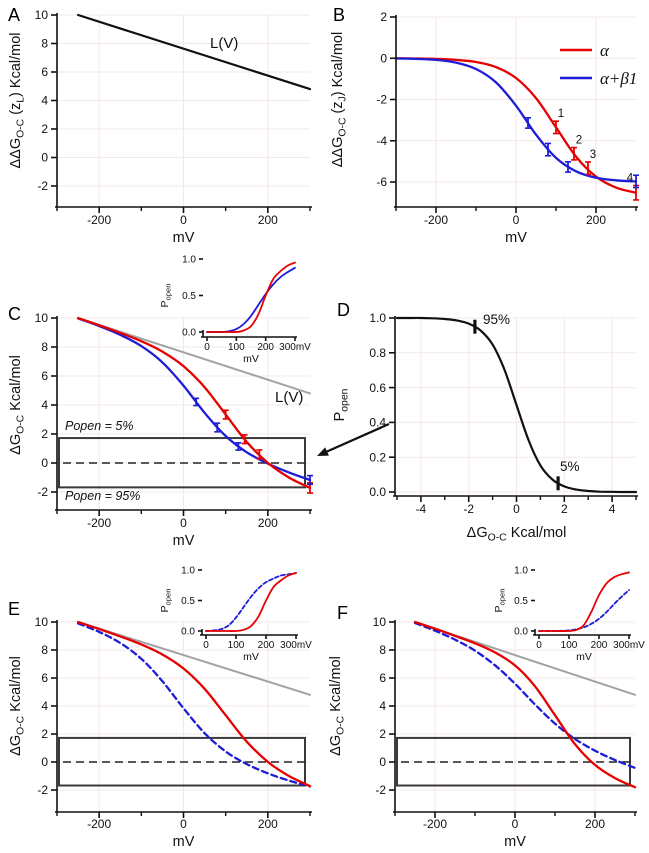  What do you see at coordinates (618, 78) in the screenshot?
I see `legend-label: α+β1` at bounding box center [618, 78].